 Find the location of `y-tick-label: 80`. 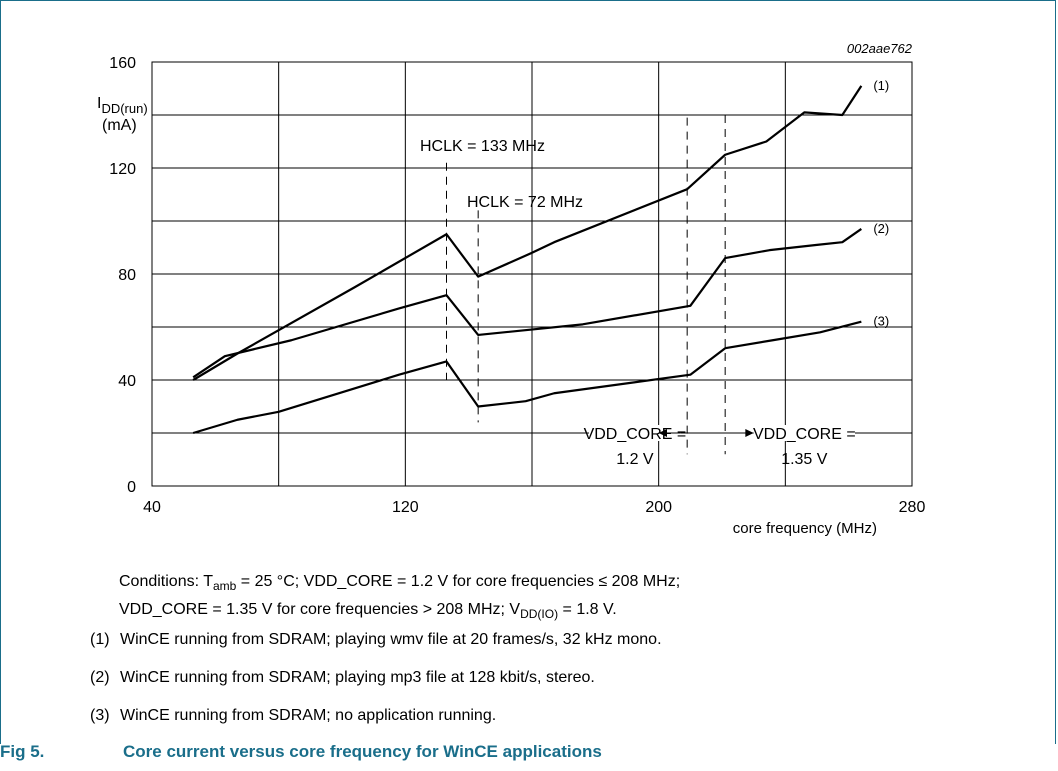

y-tick-label: 80 is located at coordinates (127, 275).